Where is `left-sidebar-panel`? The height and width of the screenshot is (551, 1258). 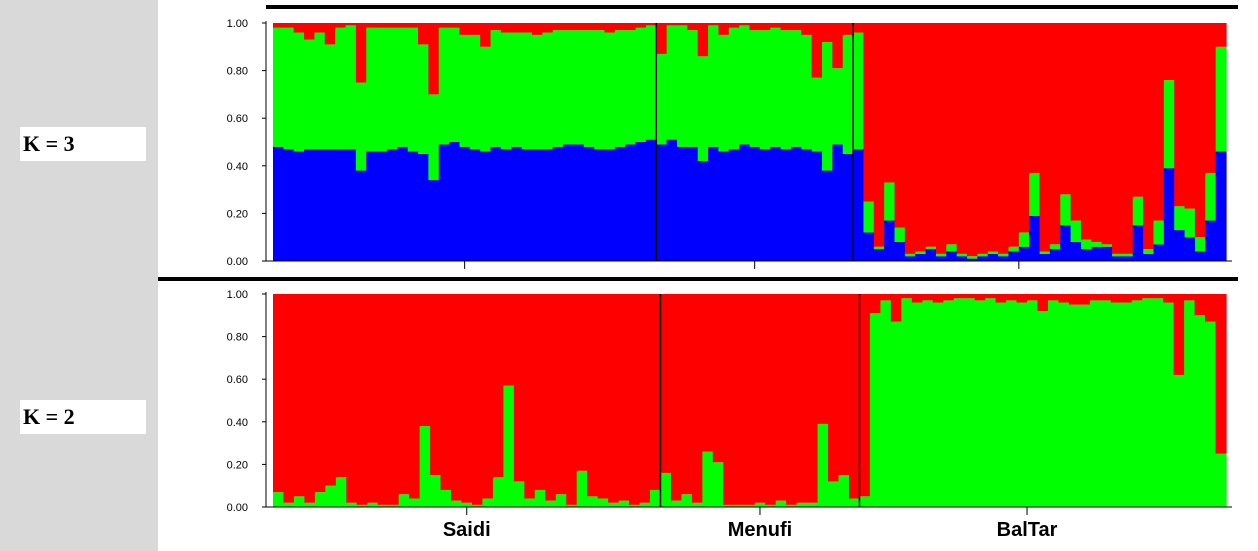
left-sidebar-panel is located at coordinates (79, 275).